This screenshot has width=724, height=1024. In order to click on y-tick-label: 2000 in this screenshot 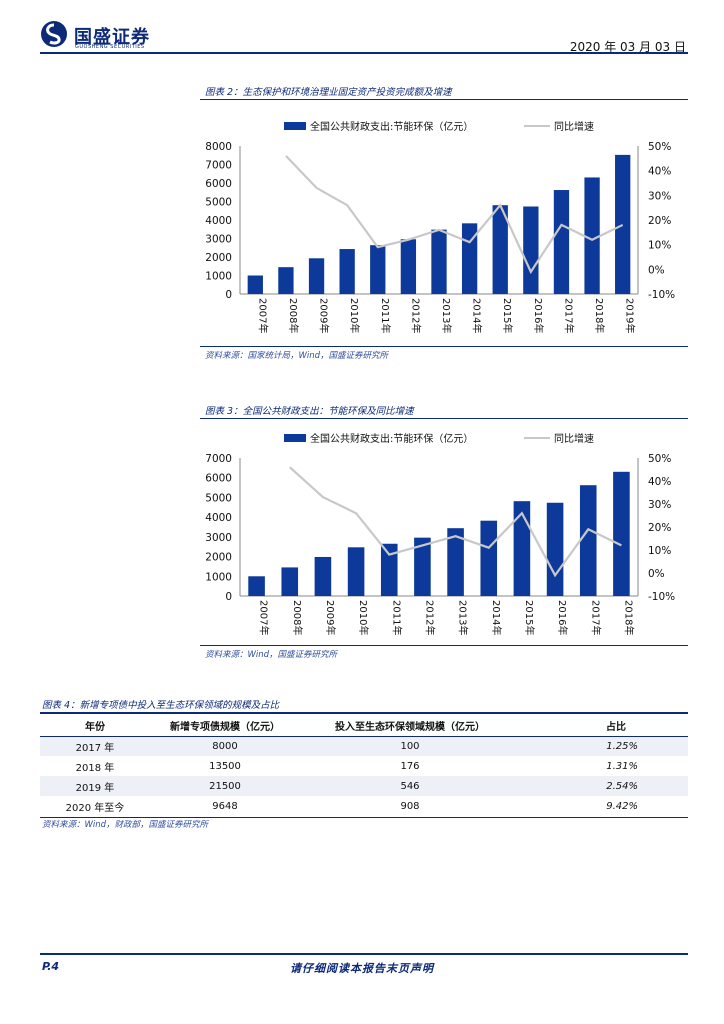, I will do `click(218, 558)`.